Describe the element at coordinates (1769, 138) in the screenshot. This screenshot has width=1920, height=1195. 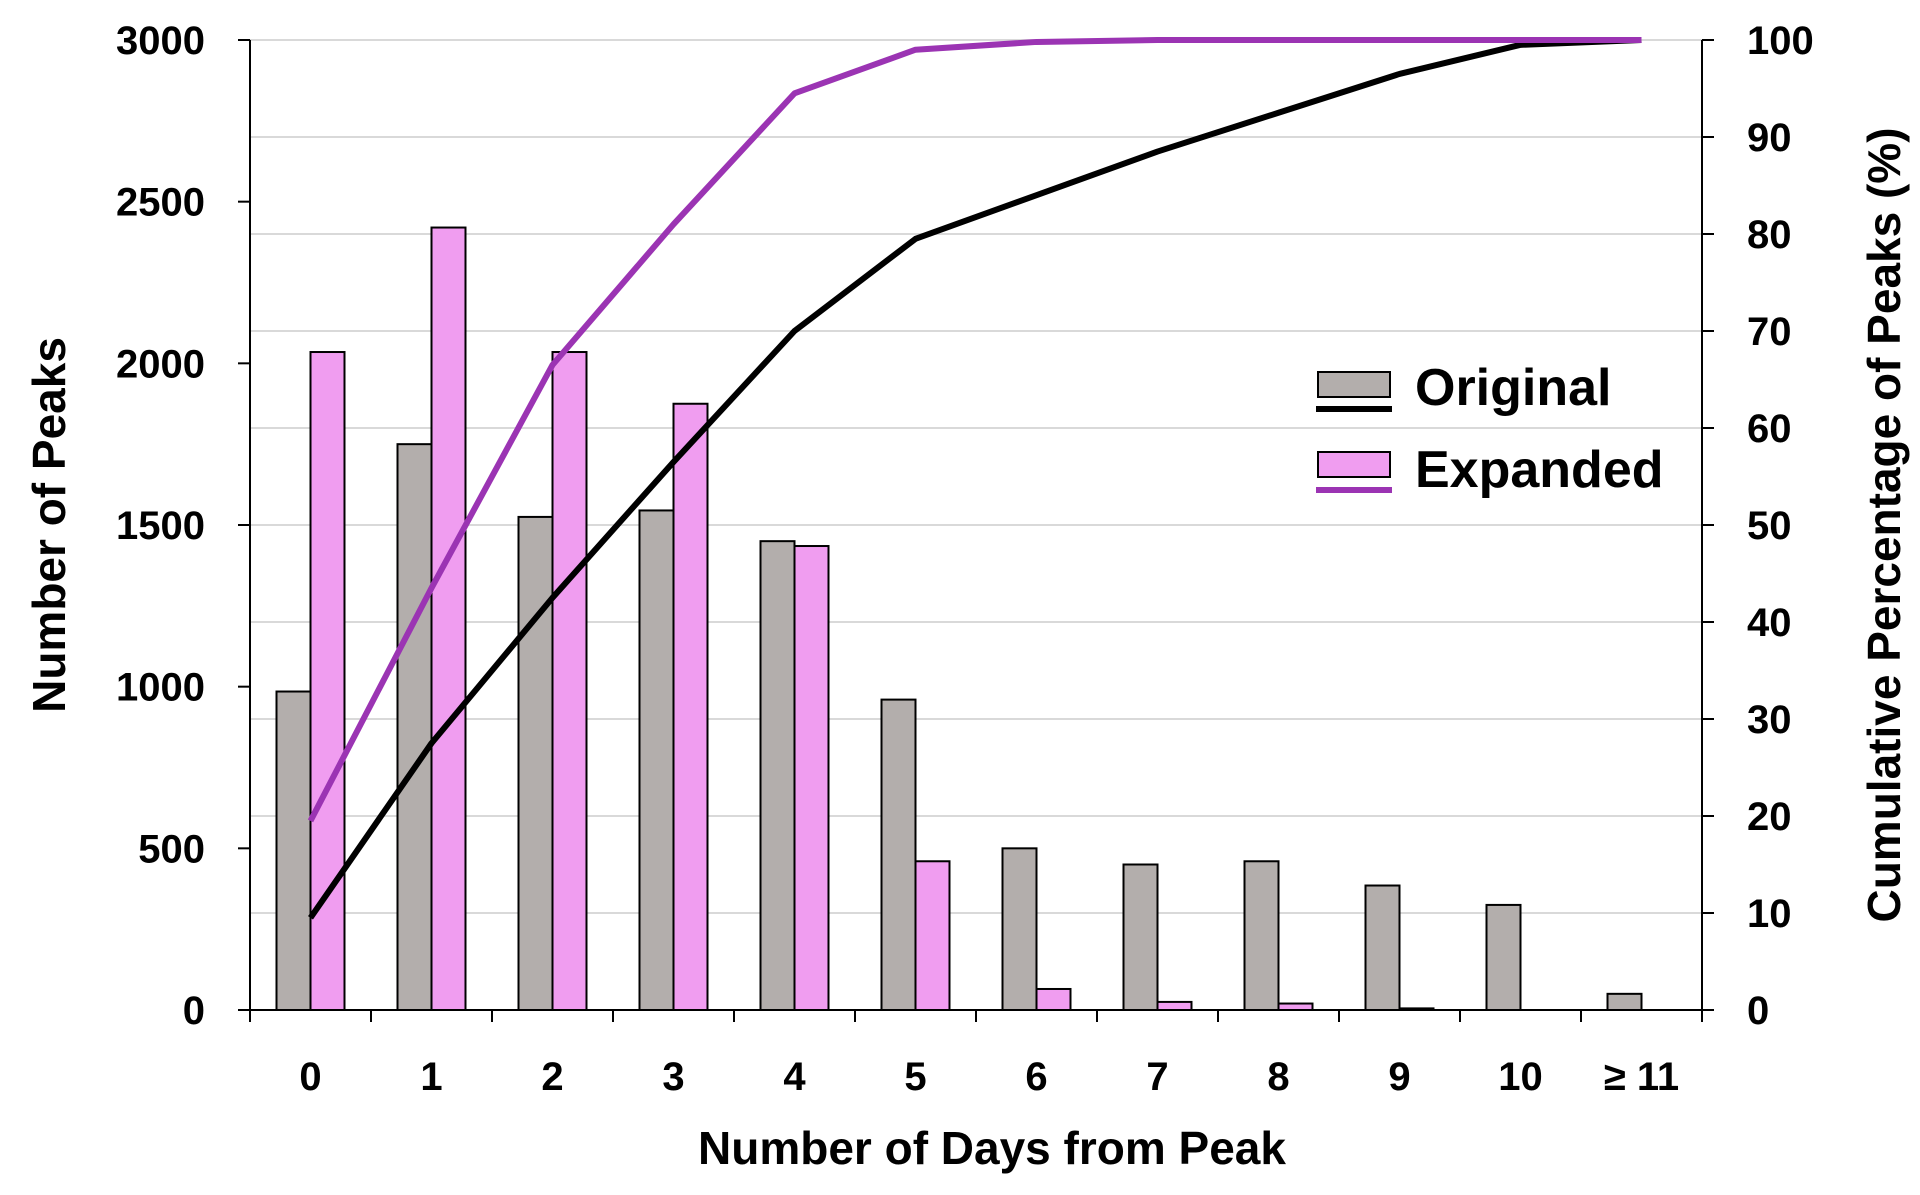
I see `y2-tick-label: 90` at that location.